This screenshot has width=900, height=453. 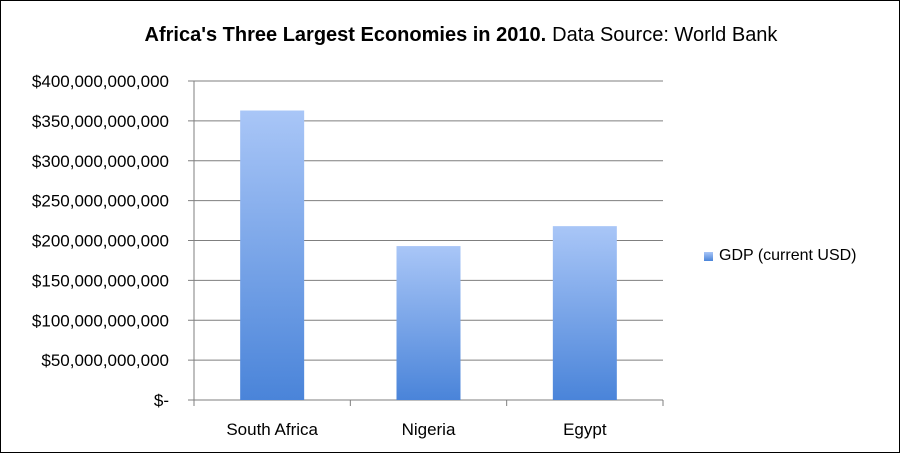 I want to click on bar-egypt, so click(x=584, y=313).